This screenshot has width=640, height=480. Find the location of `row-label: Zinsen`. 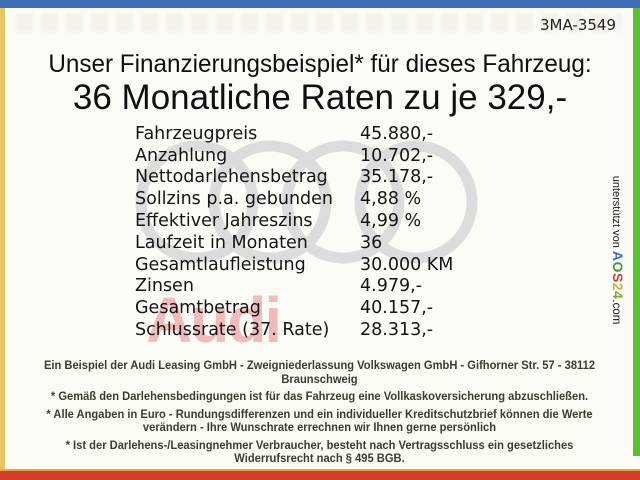

row-label: Zinsen is located at coordinates (164, 286).